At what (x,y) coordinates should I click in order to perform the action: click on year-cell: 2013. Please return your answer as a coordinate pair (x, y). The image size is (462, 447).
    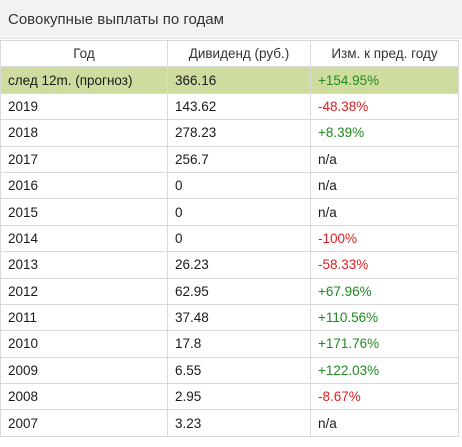
    Looking at the image, I should click on (84, 265).